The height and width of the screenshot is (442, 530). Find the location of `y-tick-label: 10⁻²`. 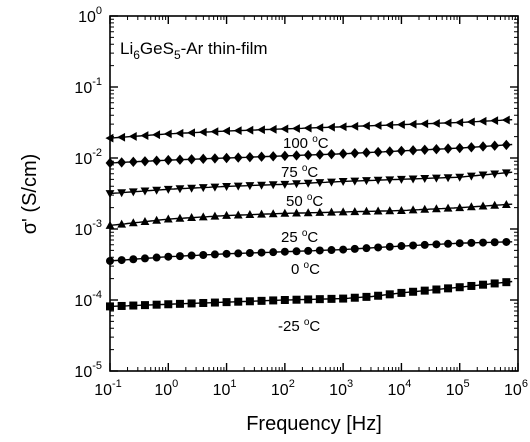

y-tick-label: 10⁻² is located at coordinates (88, 157).